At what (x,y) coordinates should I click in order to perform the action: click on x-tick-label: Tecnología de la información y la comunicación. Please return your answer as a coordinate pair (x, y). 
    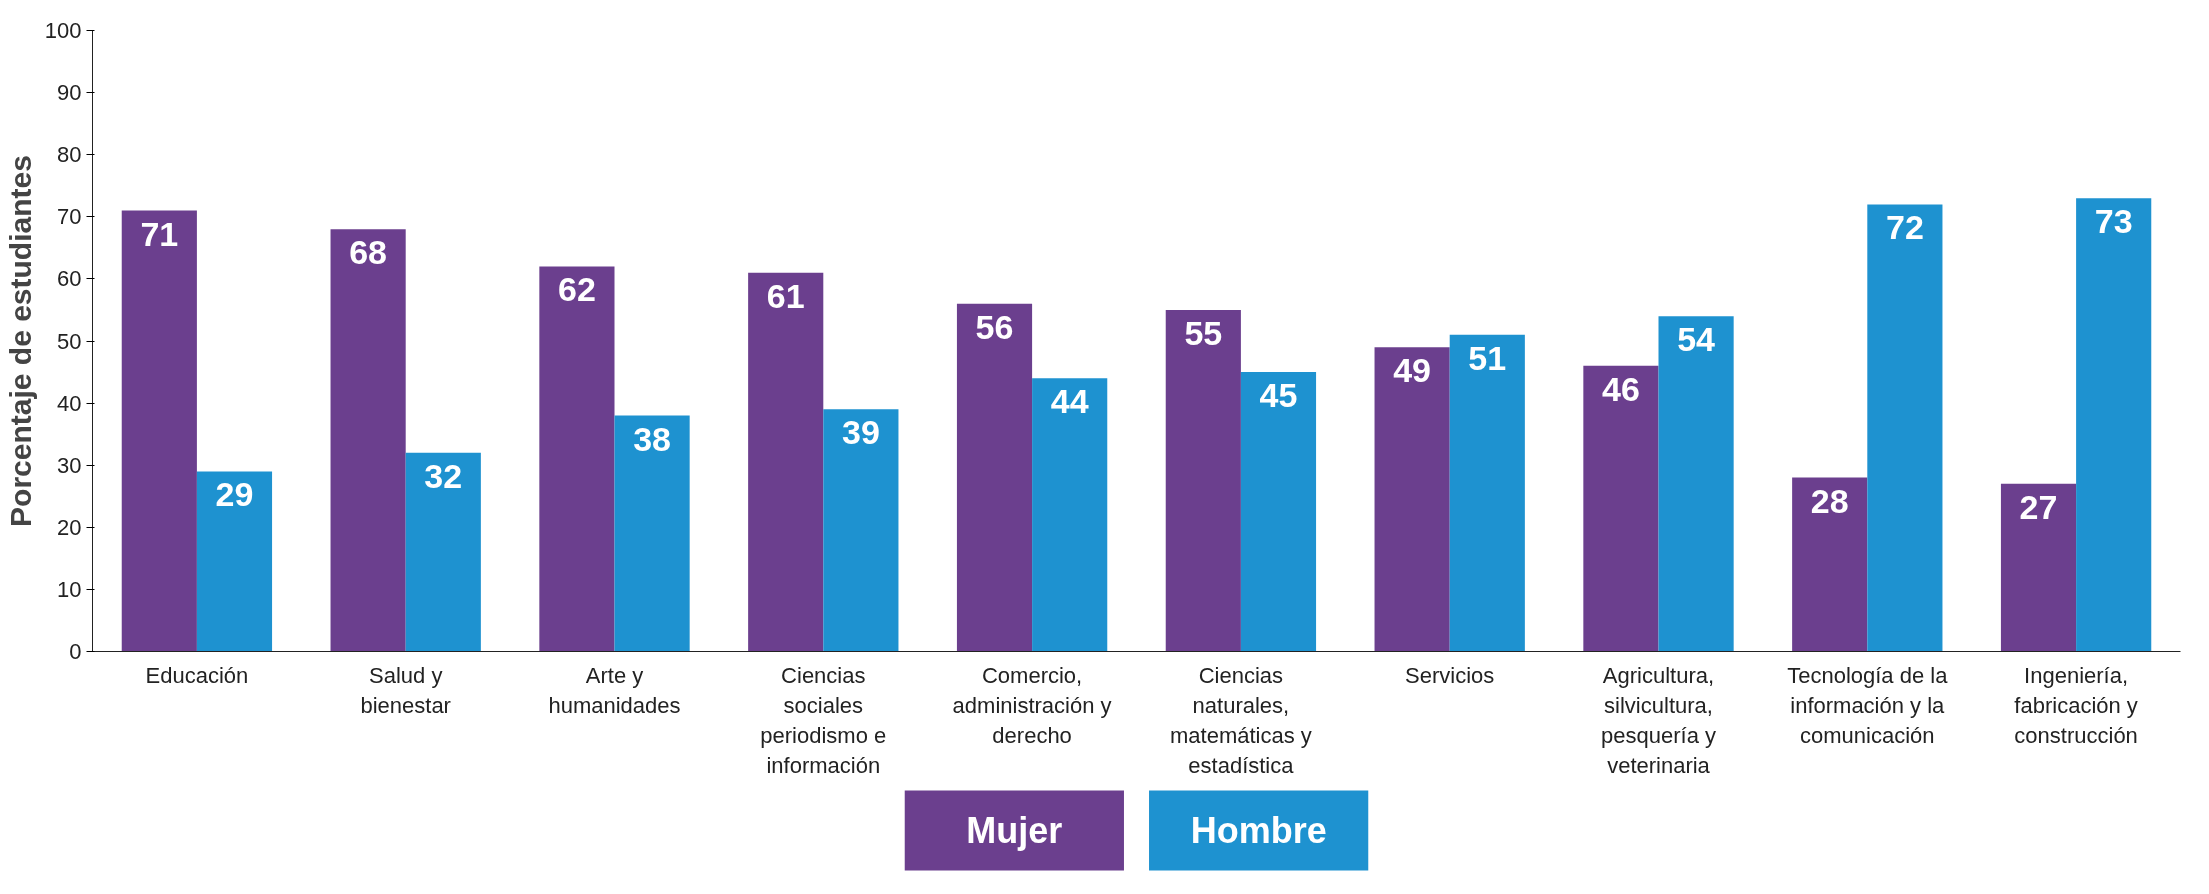
    Looking at the image, I should click on (1868, 705).